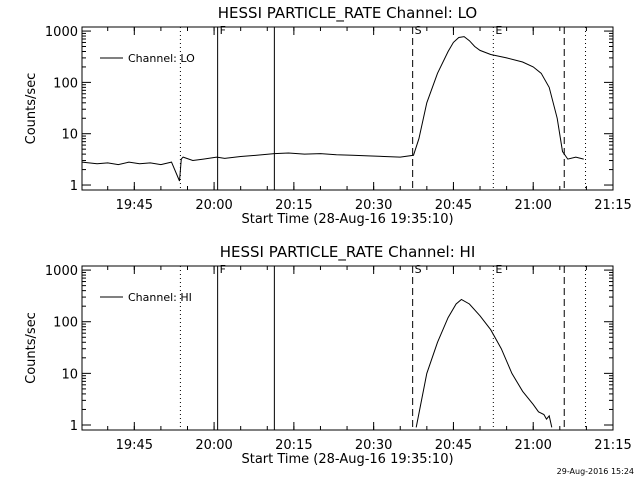  I want to click on legend-label: Channel: HI, so click(160, 297).